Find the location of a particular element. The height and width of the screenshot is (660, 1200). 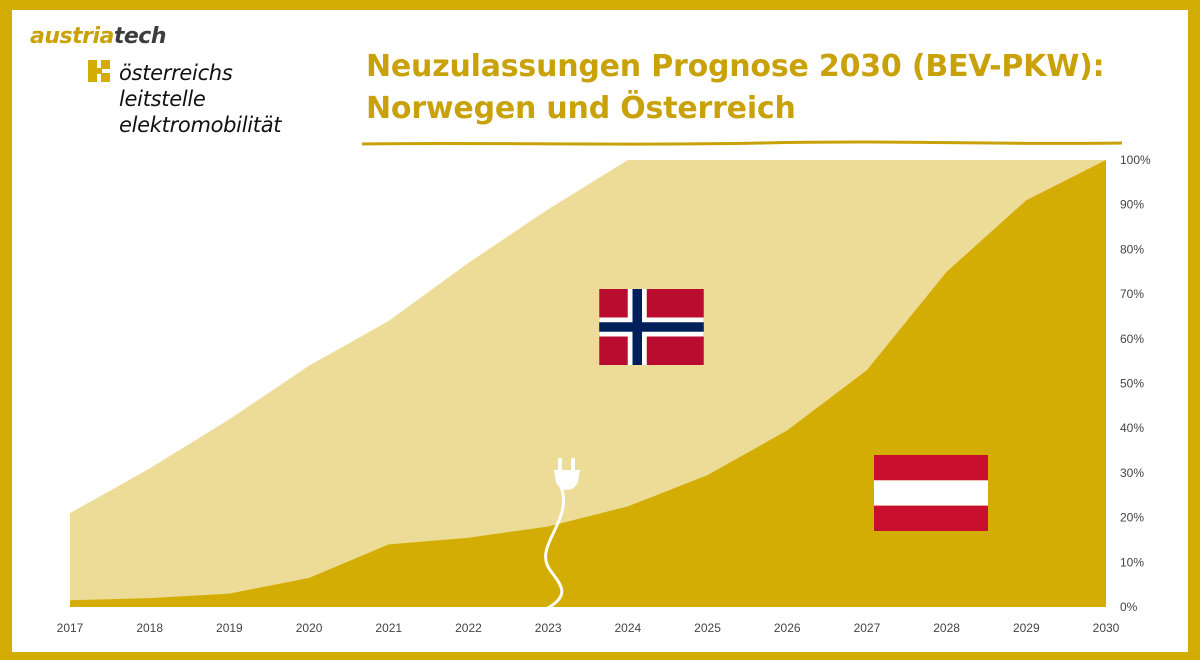

x-tick-label: 2018 is located at coordinates (149, 628).